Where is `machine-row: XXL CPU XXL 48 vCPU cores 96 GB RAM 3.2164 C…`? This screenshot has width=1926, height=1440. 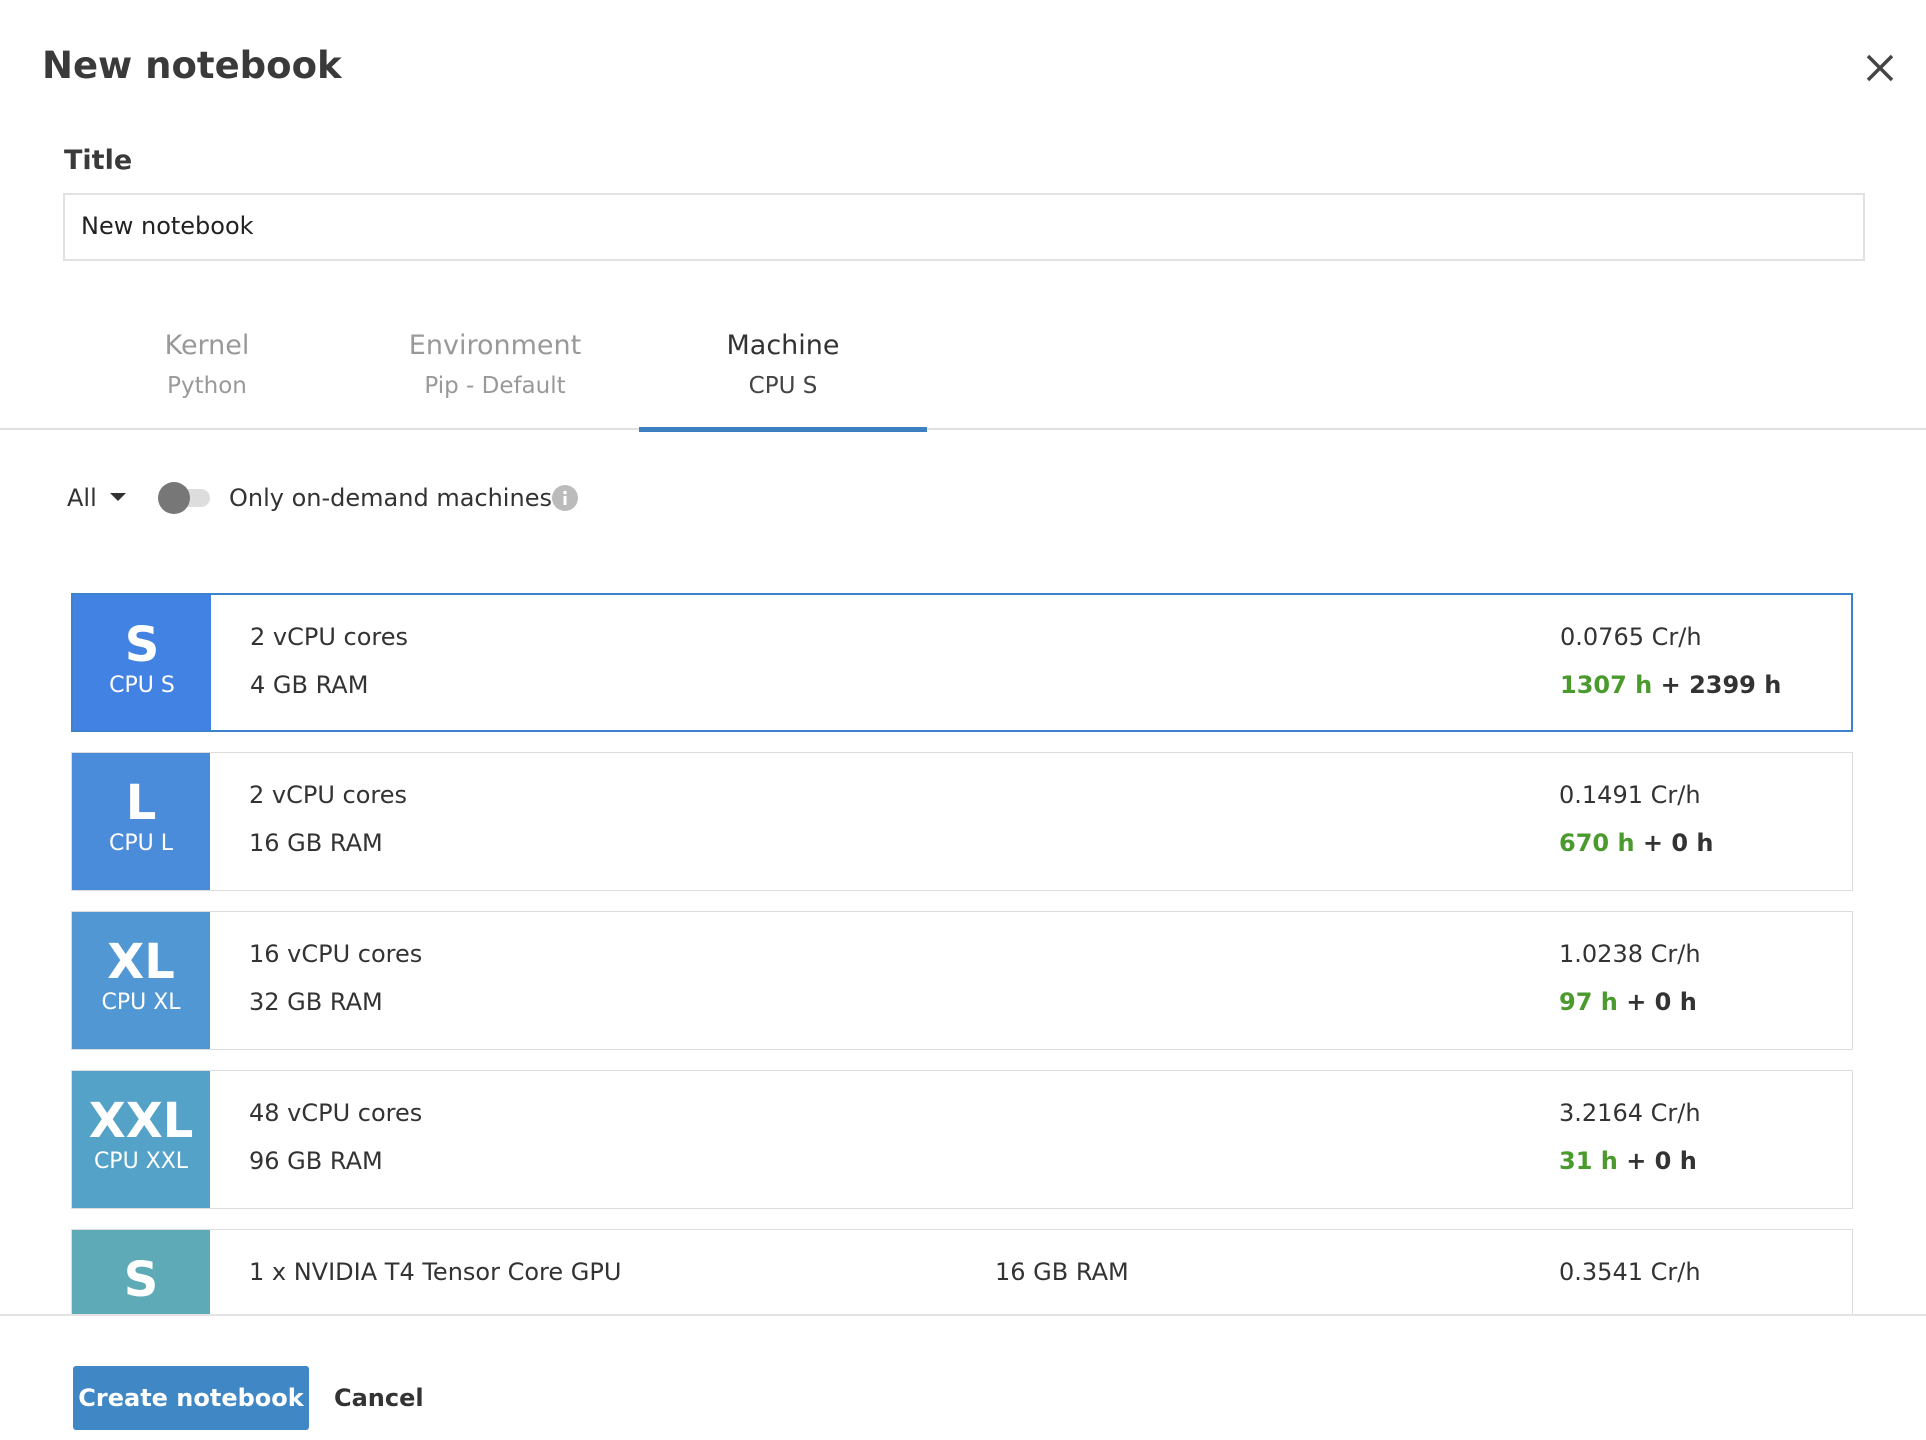
machine-row: XXL CPU XXL 48 vCPU cores 96 GB RAM 3.2164 C… is located at coordinates (962, 1139).